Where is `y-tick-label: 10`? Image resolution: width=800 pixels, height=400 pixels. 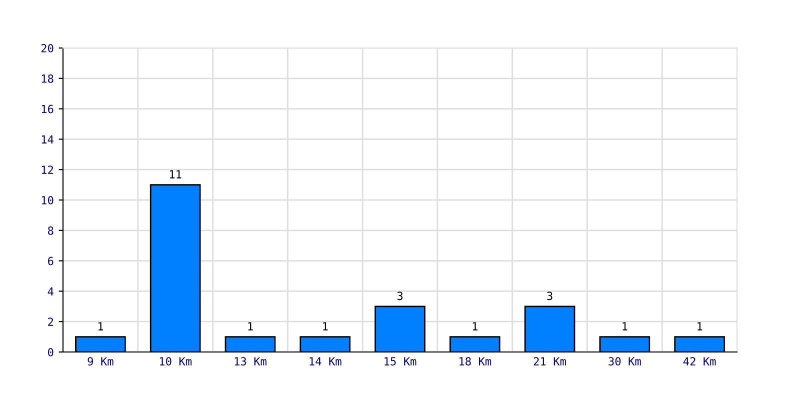 y-tick-label: 10 is located at coordinates (48, 200).